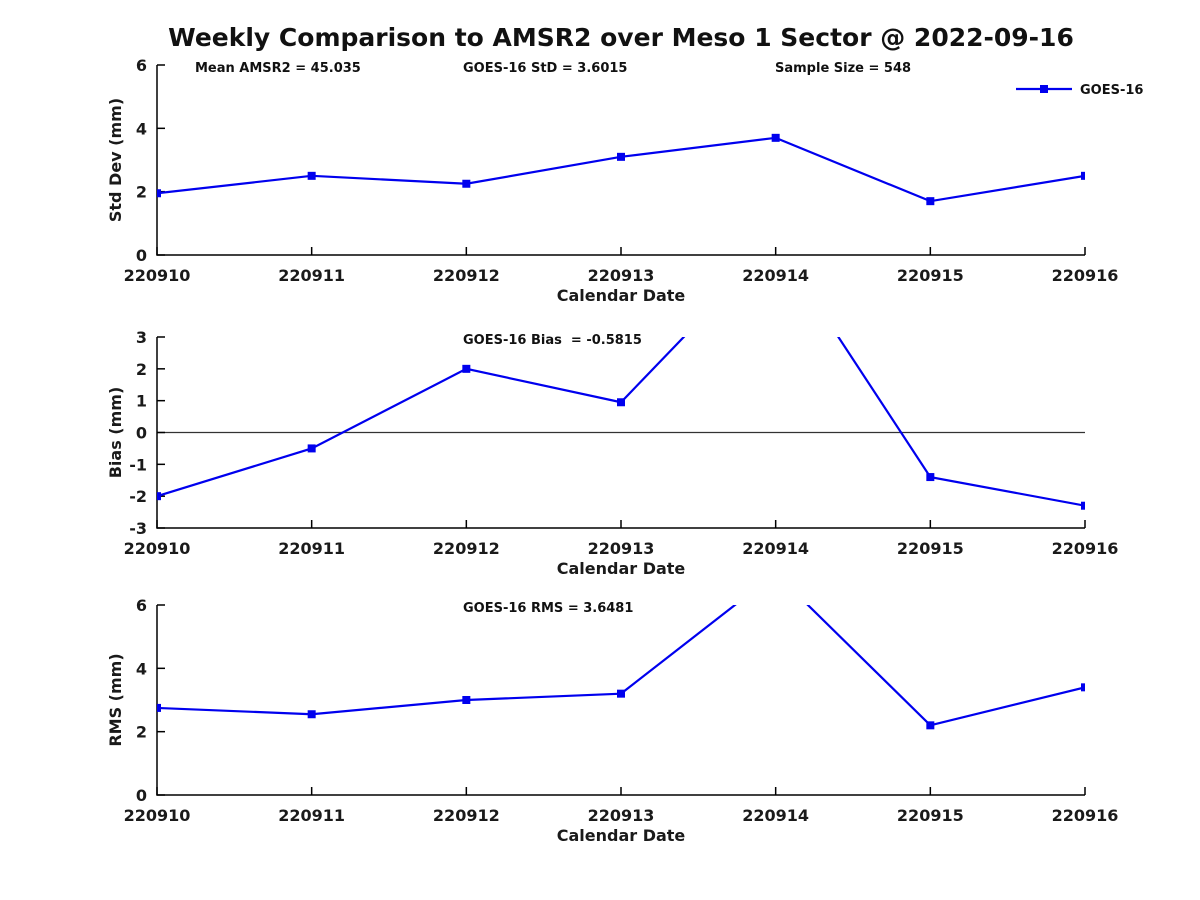 This screenshot has width=1200, height=900. I want to click on legend-label: GOES-16, so click(1111, 90).